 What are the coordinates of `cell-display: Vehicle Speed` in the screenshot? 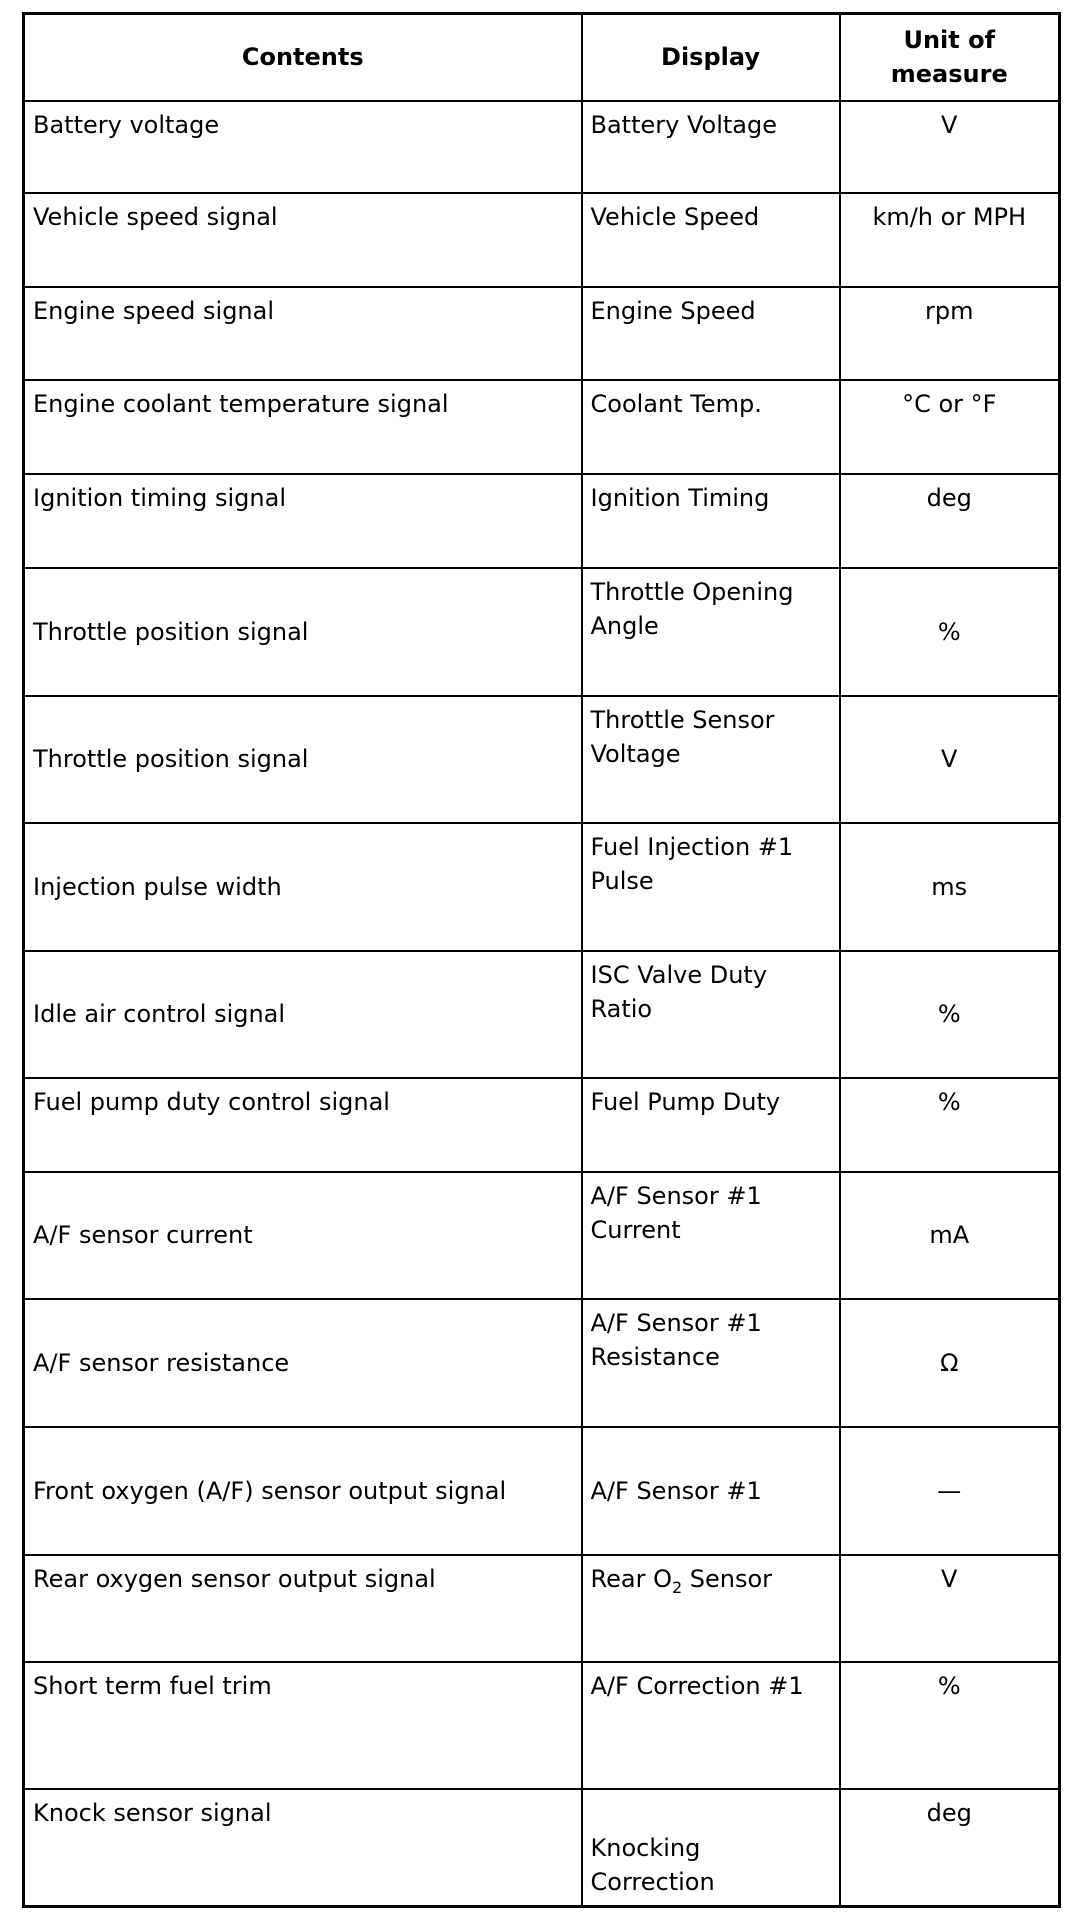 It's located at (710, 239).